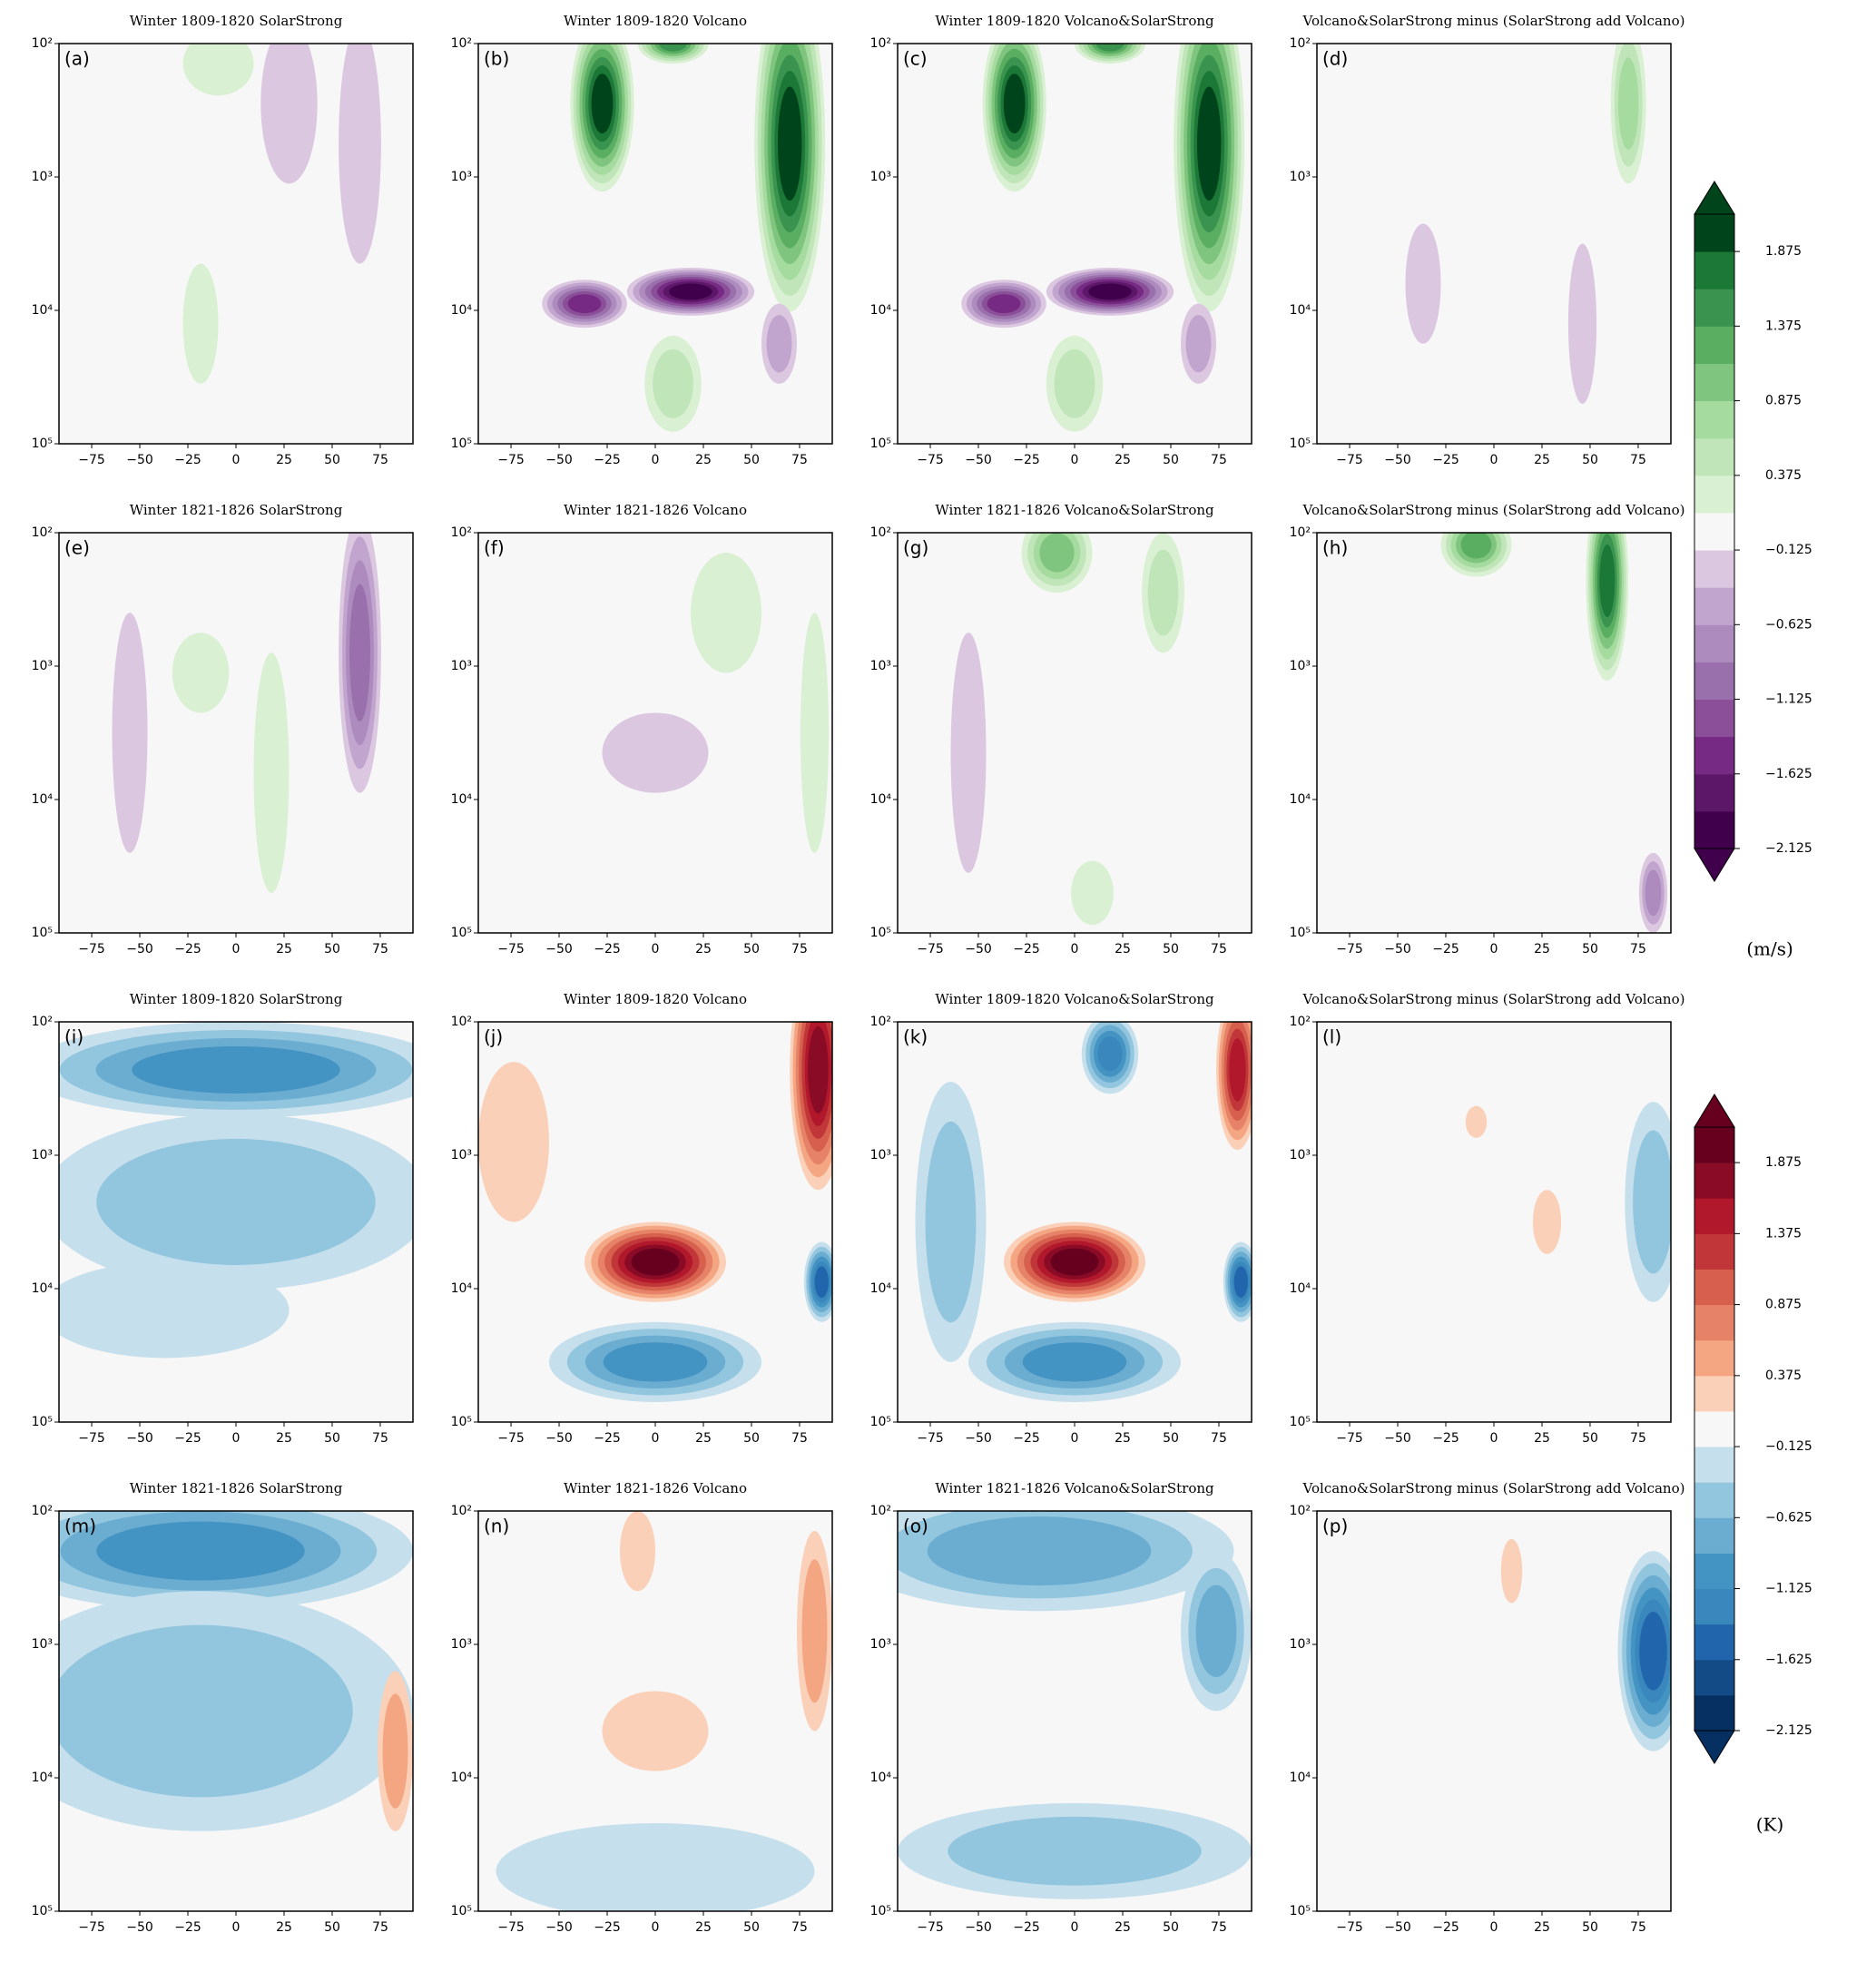 The image size is (1876, 1972). What do you see at coordinates (1789, 1589) in the screenshot?
I see `colorbar-tick-label: −1.125` at bounding box center [1789, 1589].